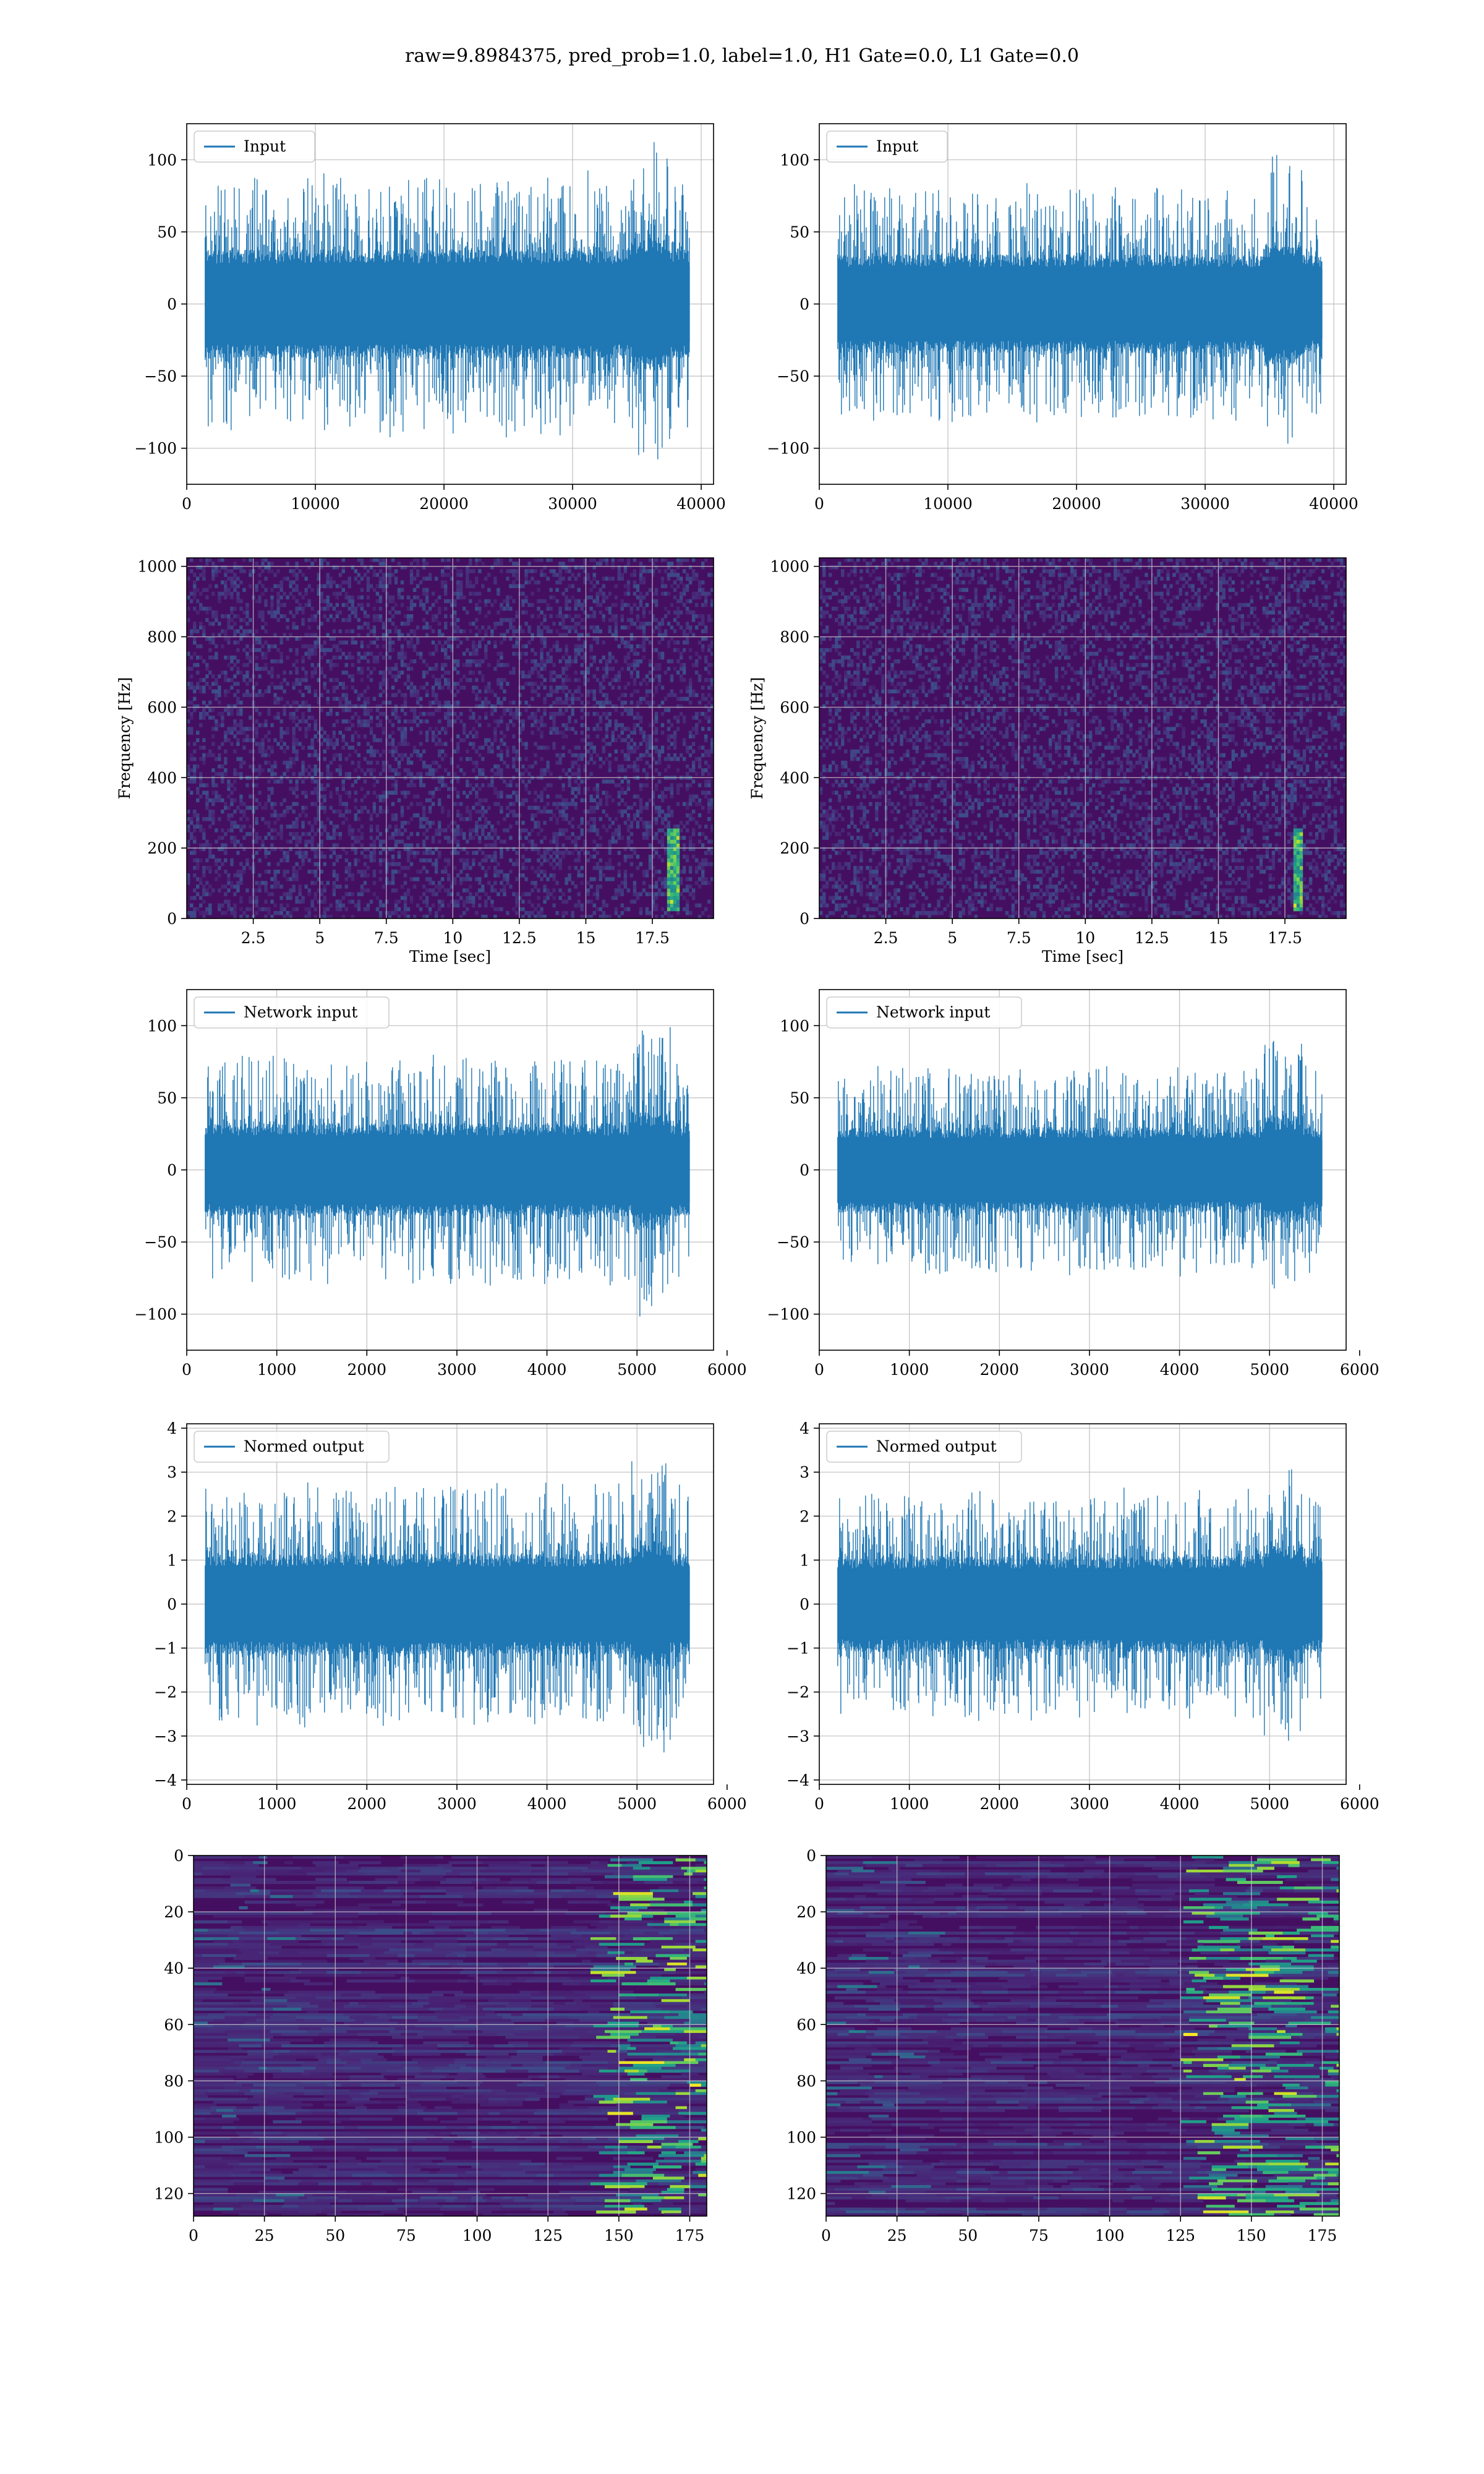 The height and width of the screenshot is (2474, 1484). I want to click on y-tick-label: 100, so click(794, 160).